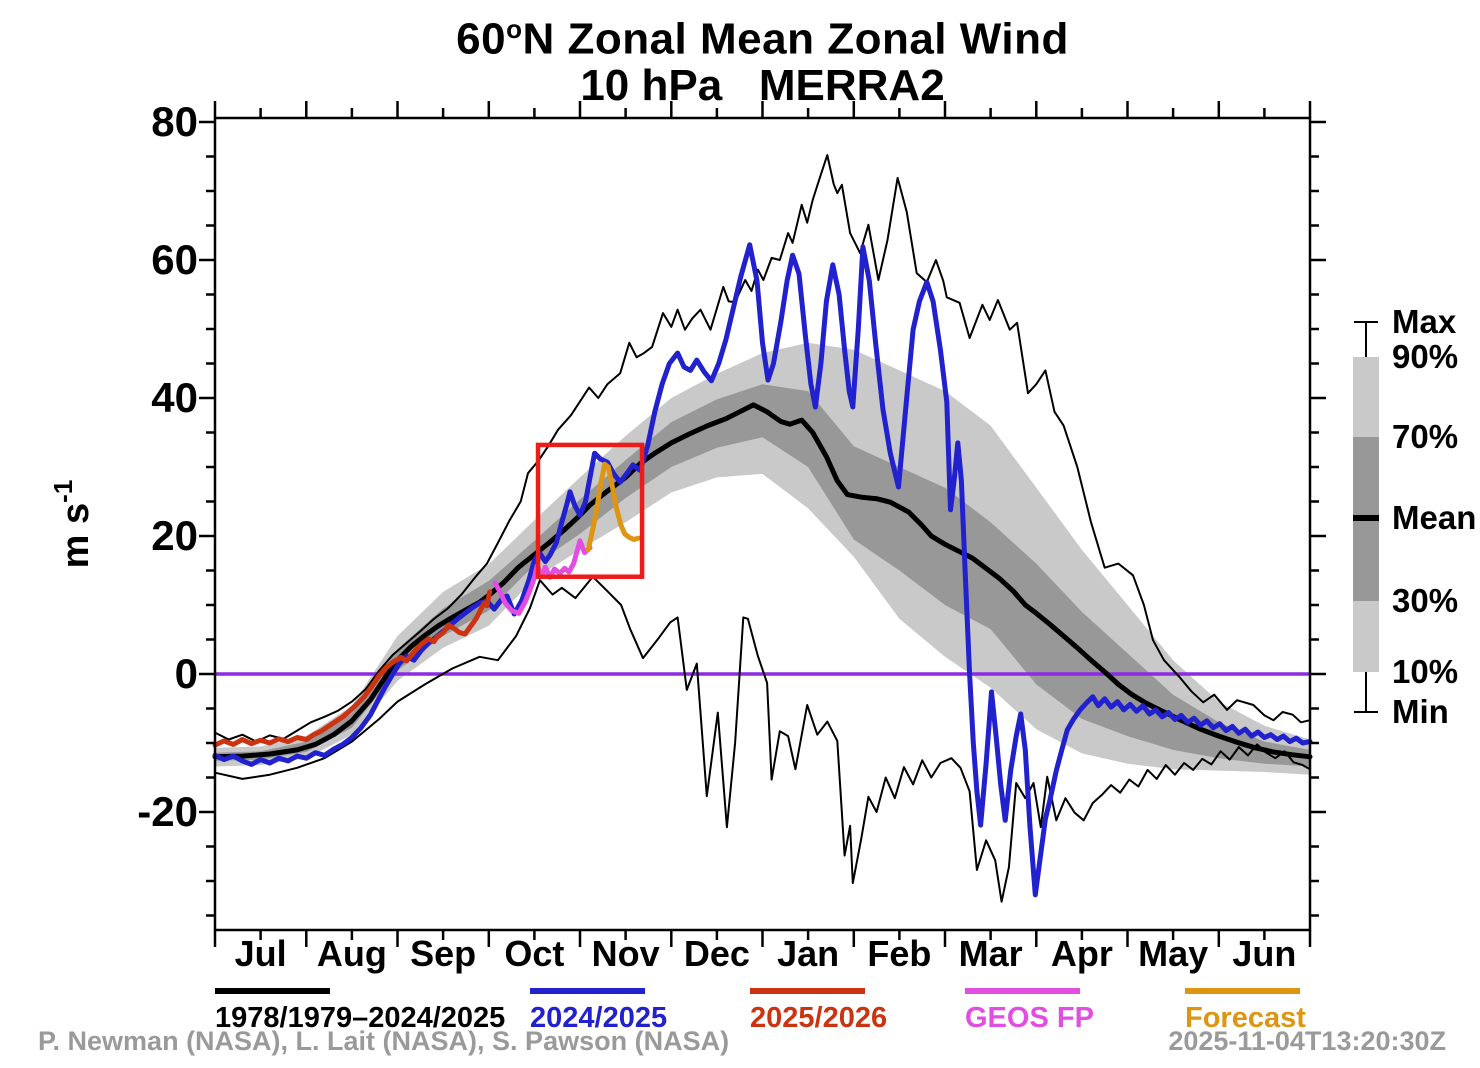 The image size is (1480, 1068). What do you see at coordinates (72, 524) in the screenshot?
I see `y-axis-label: m s-1` at bounding box center [72, 524].